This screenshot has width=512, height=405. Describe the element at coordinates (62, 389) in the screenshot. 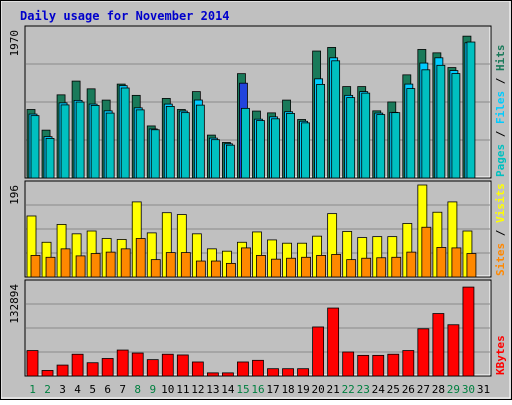

I see `x-tick-label: 3` at that location.